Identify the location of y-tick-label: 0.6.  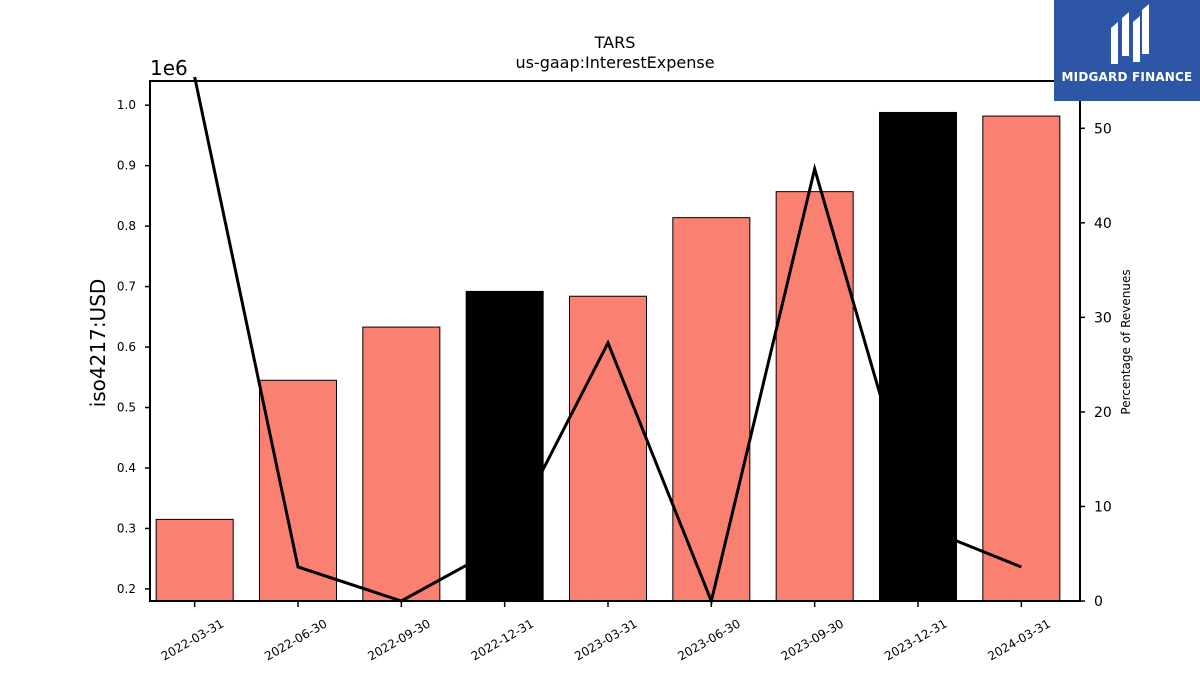
(126, 347).